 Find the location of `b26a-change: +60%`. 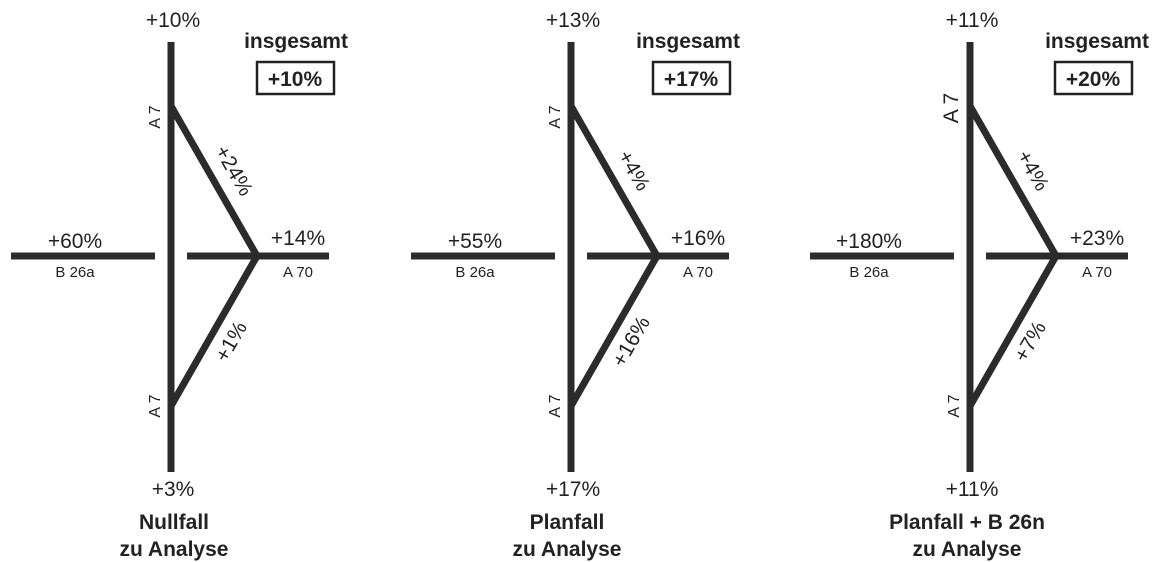

b26a-change: +60% is located at coordinates (75, 241).